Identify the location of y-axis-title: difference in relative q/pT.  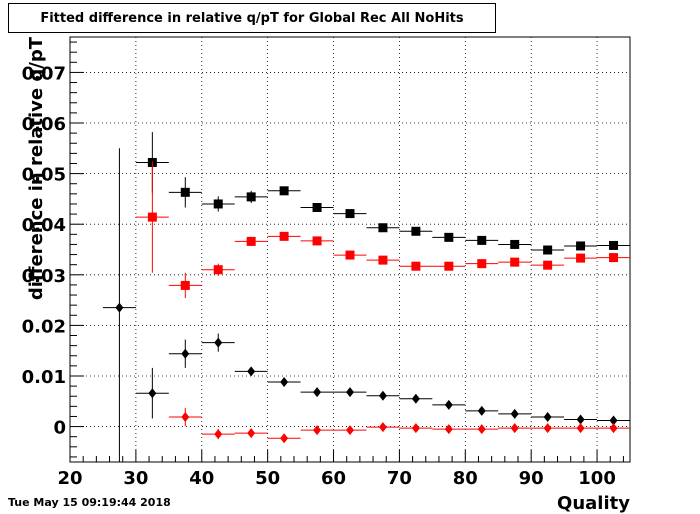
(36, 168).